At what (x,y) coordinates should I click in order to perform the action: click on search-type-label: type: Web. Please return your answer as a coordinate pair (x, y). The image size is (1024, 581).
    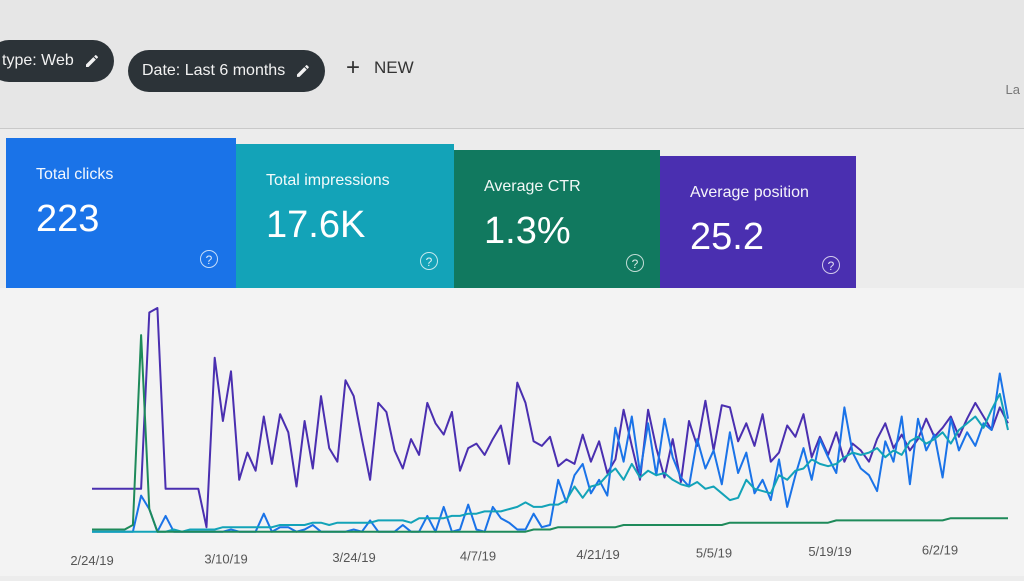
    Looking at the image, I should click on (38, 60).